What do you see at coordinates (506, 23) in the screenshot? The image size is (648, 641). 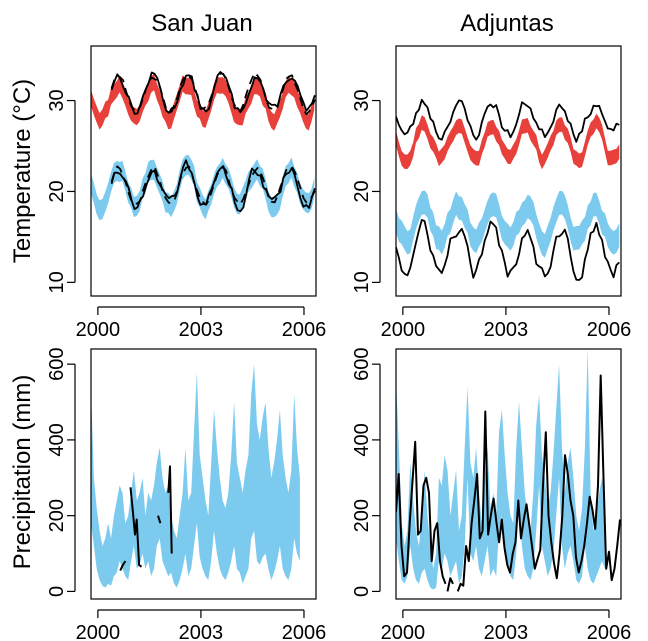 I see `column-title-adjuntas: Adjuntas` at bounding box center [506, 23].